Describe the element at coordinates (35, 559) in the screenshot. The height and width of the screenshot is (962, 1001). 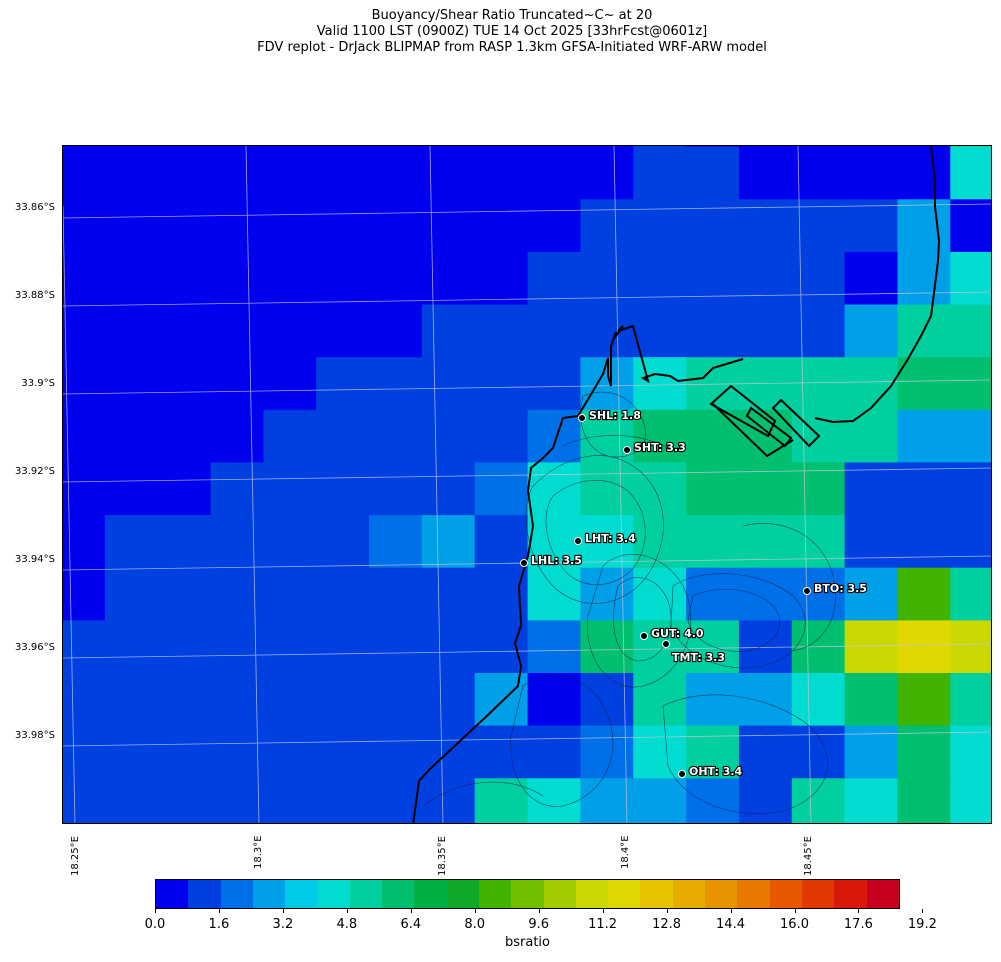
I see `lat-label-5: 33.94°S` at that location.